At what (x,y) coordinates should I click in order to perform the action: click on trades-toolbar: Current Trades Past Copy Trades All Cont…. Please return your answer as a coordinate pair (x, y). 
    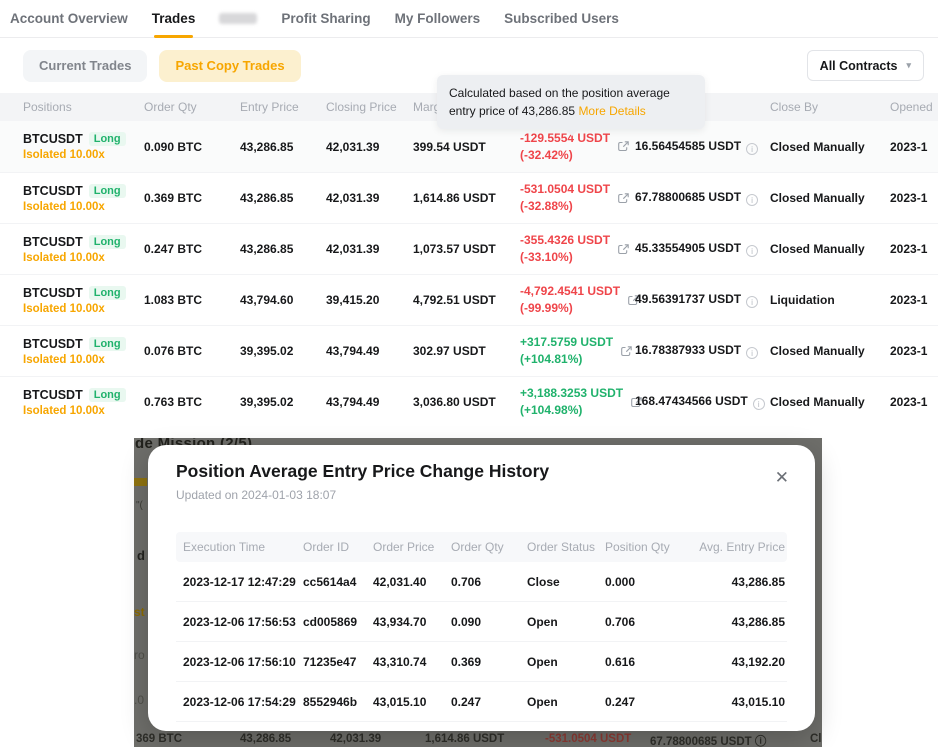
    Looking at the image, I should click on (469, 65).